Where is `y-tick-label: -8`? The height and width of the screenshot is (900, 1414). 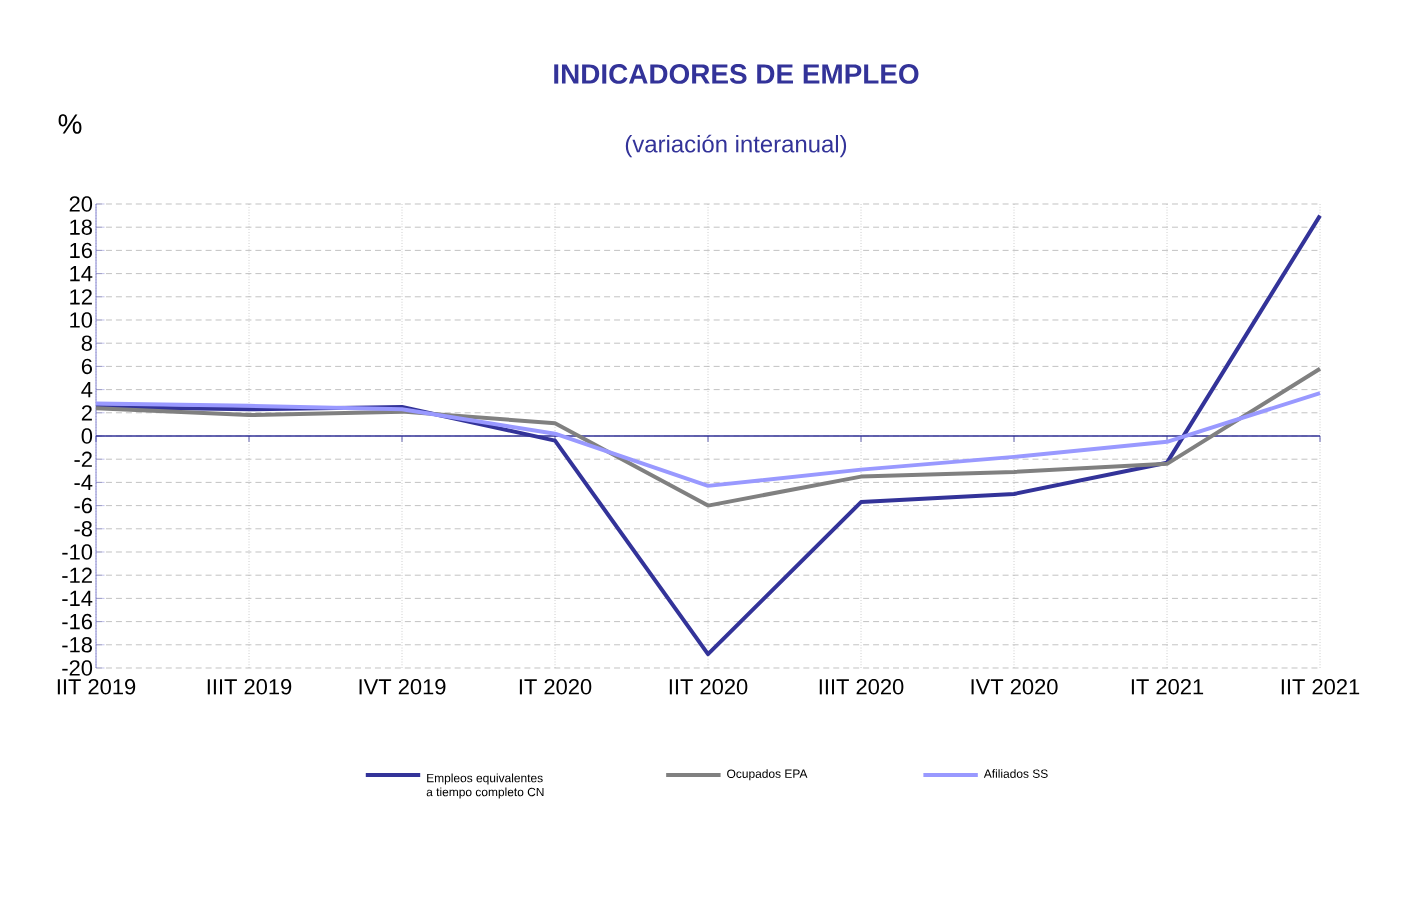
y-tick-label: -8 is located at coordinates (83, 529).